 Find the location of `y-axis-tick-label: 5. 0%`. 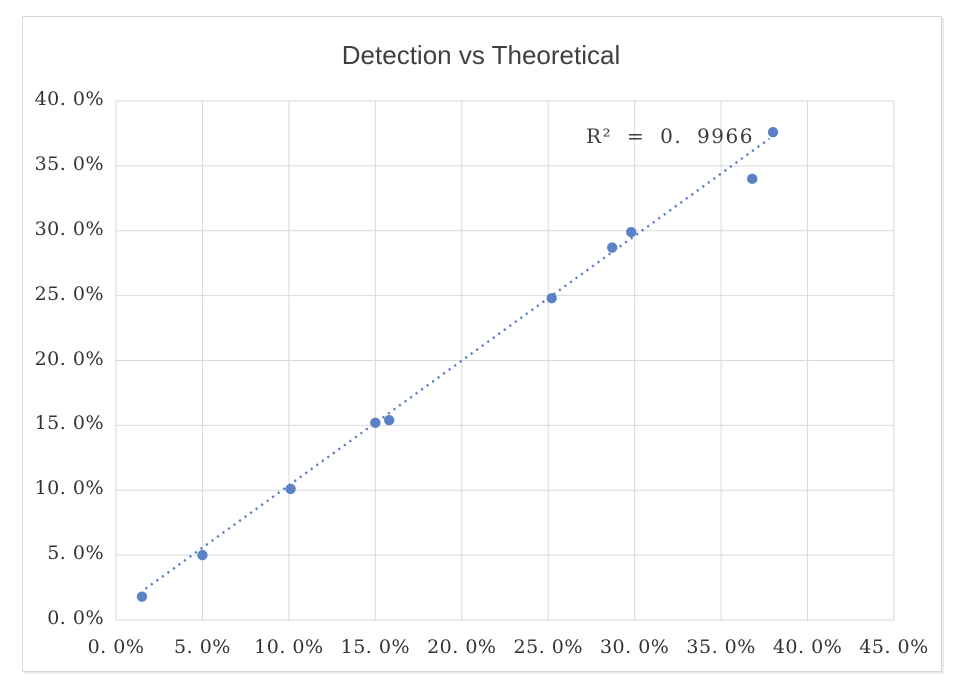

y-axis-tick-label: 5. 0% is located at coordinates (75, 553).